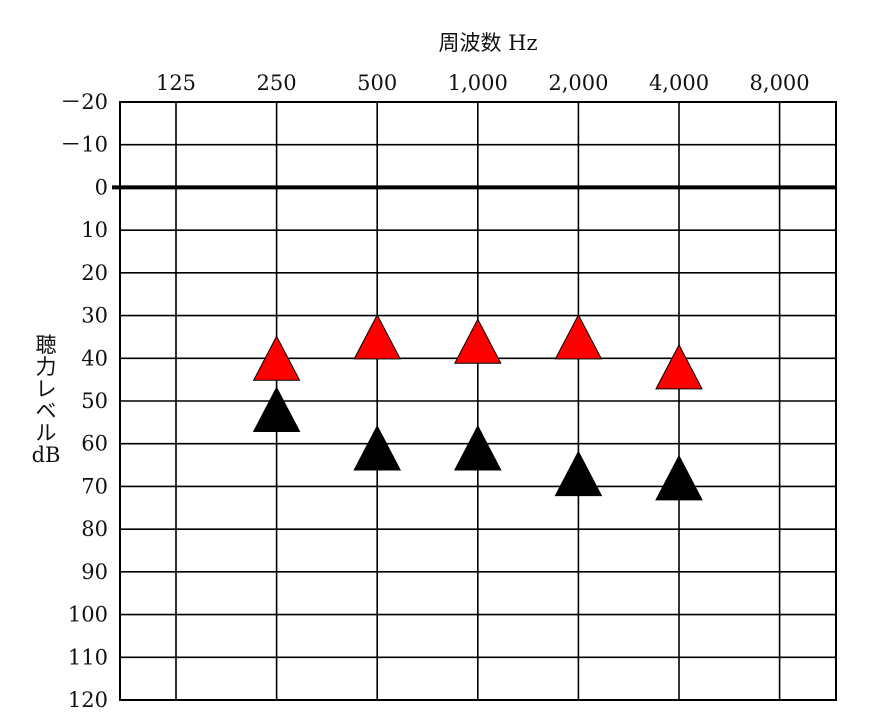 Image resolution: width=872 pixels, height=726 pixels. What do you see at coordinates (46, 411) in the screenshot?
I see `y-axis-title-char: ベ` at bounding box center [46, 411].